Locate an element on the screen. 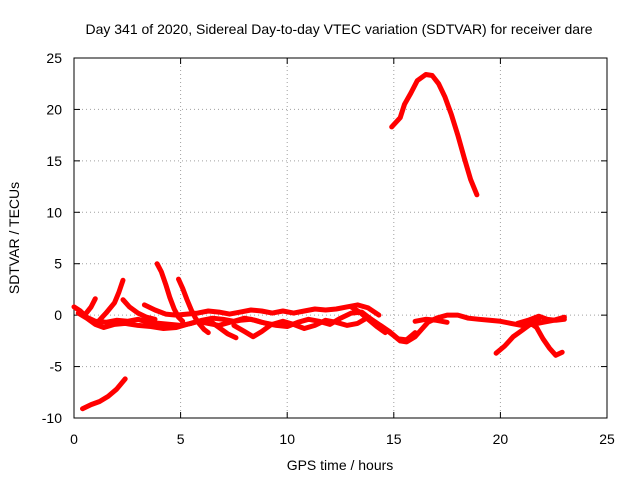  x-tick-label: 25 is located at coordinates (607, 439).